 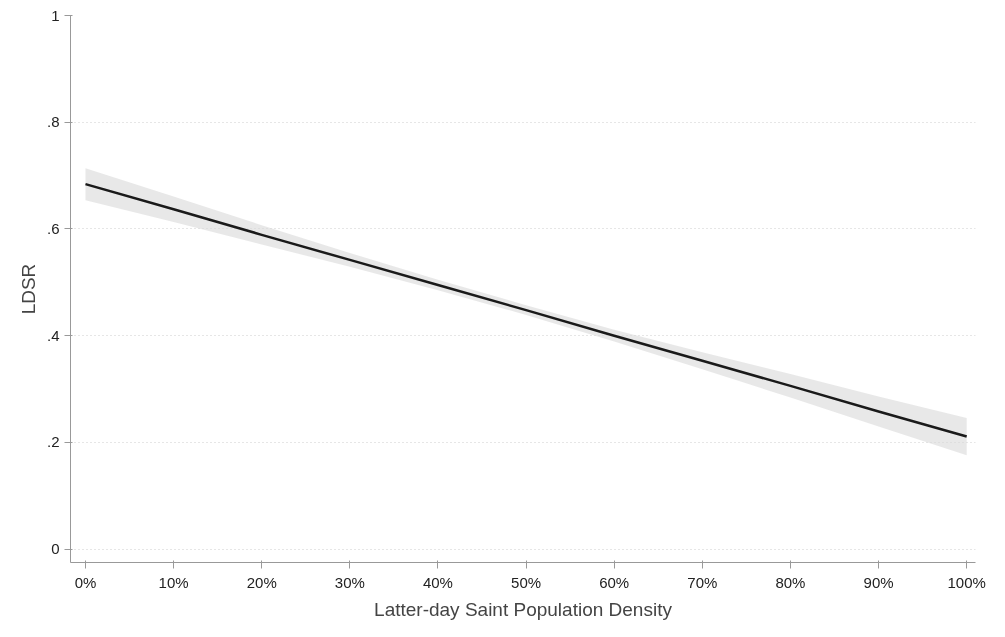 I want to click on y-tick-label: .6, so click(x=53, y=228).